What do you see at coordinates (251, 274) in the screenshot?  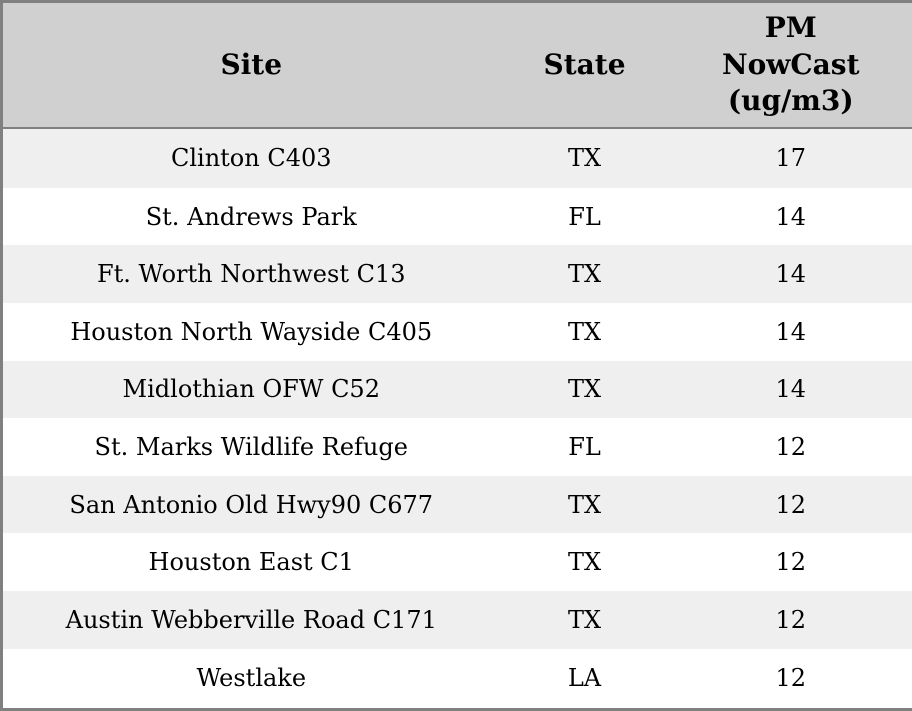 I see `site-cell: Ft. Worth Northwest C13` at bounding box center [251, 274].